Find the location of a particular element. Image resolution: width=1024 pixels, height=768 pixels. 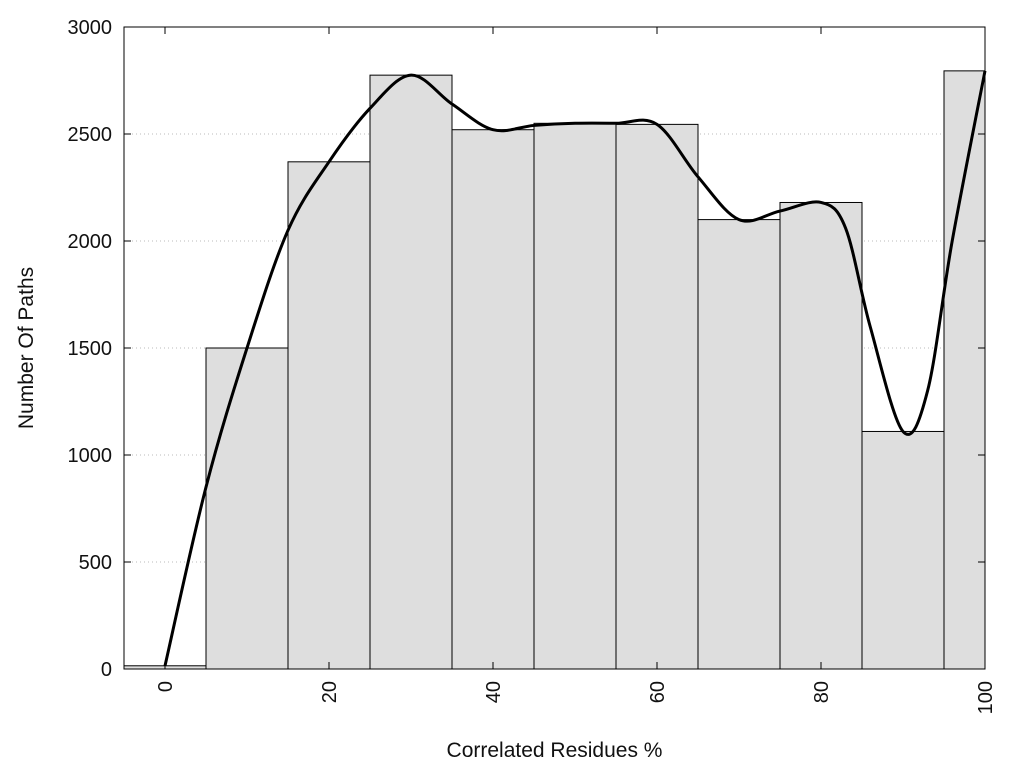

x-tick-label: 40 is located at coordinates (494, 692).